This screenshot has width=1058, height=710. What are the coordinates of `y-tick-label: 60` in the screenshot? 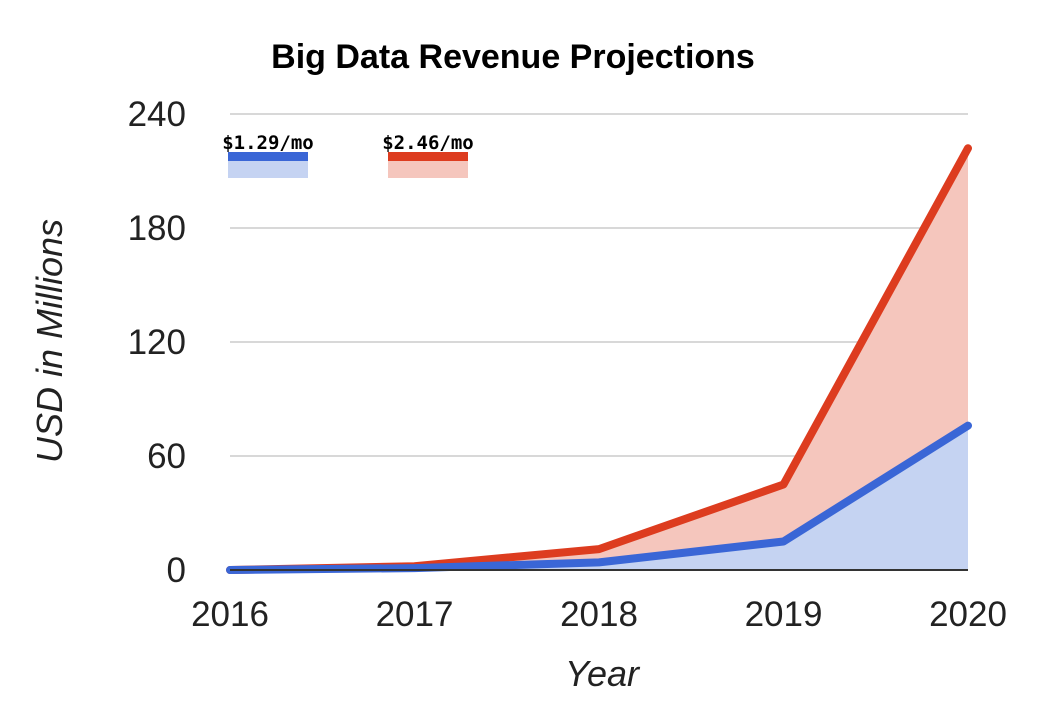 It's located at (166, 456).